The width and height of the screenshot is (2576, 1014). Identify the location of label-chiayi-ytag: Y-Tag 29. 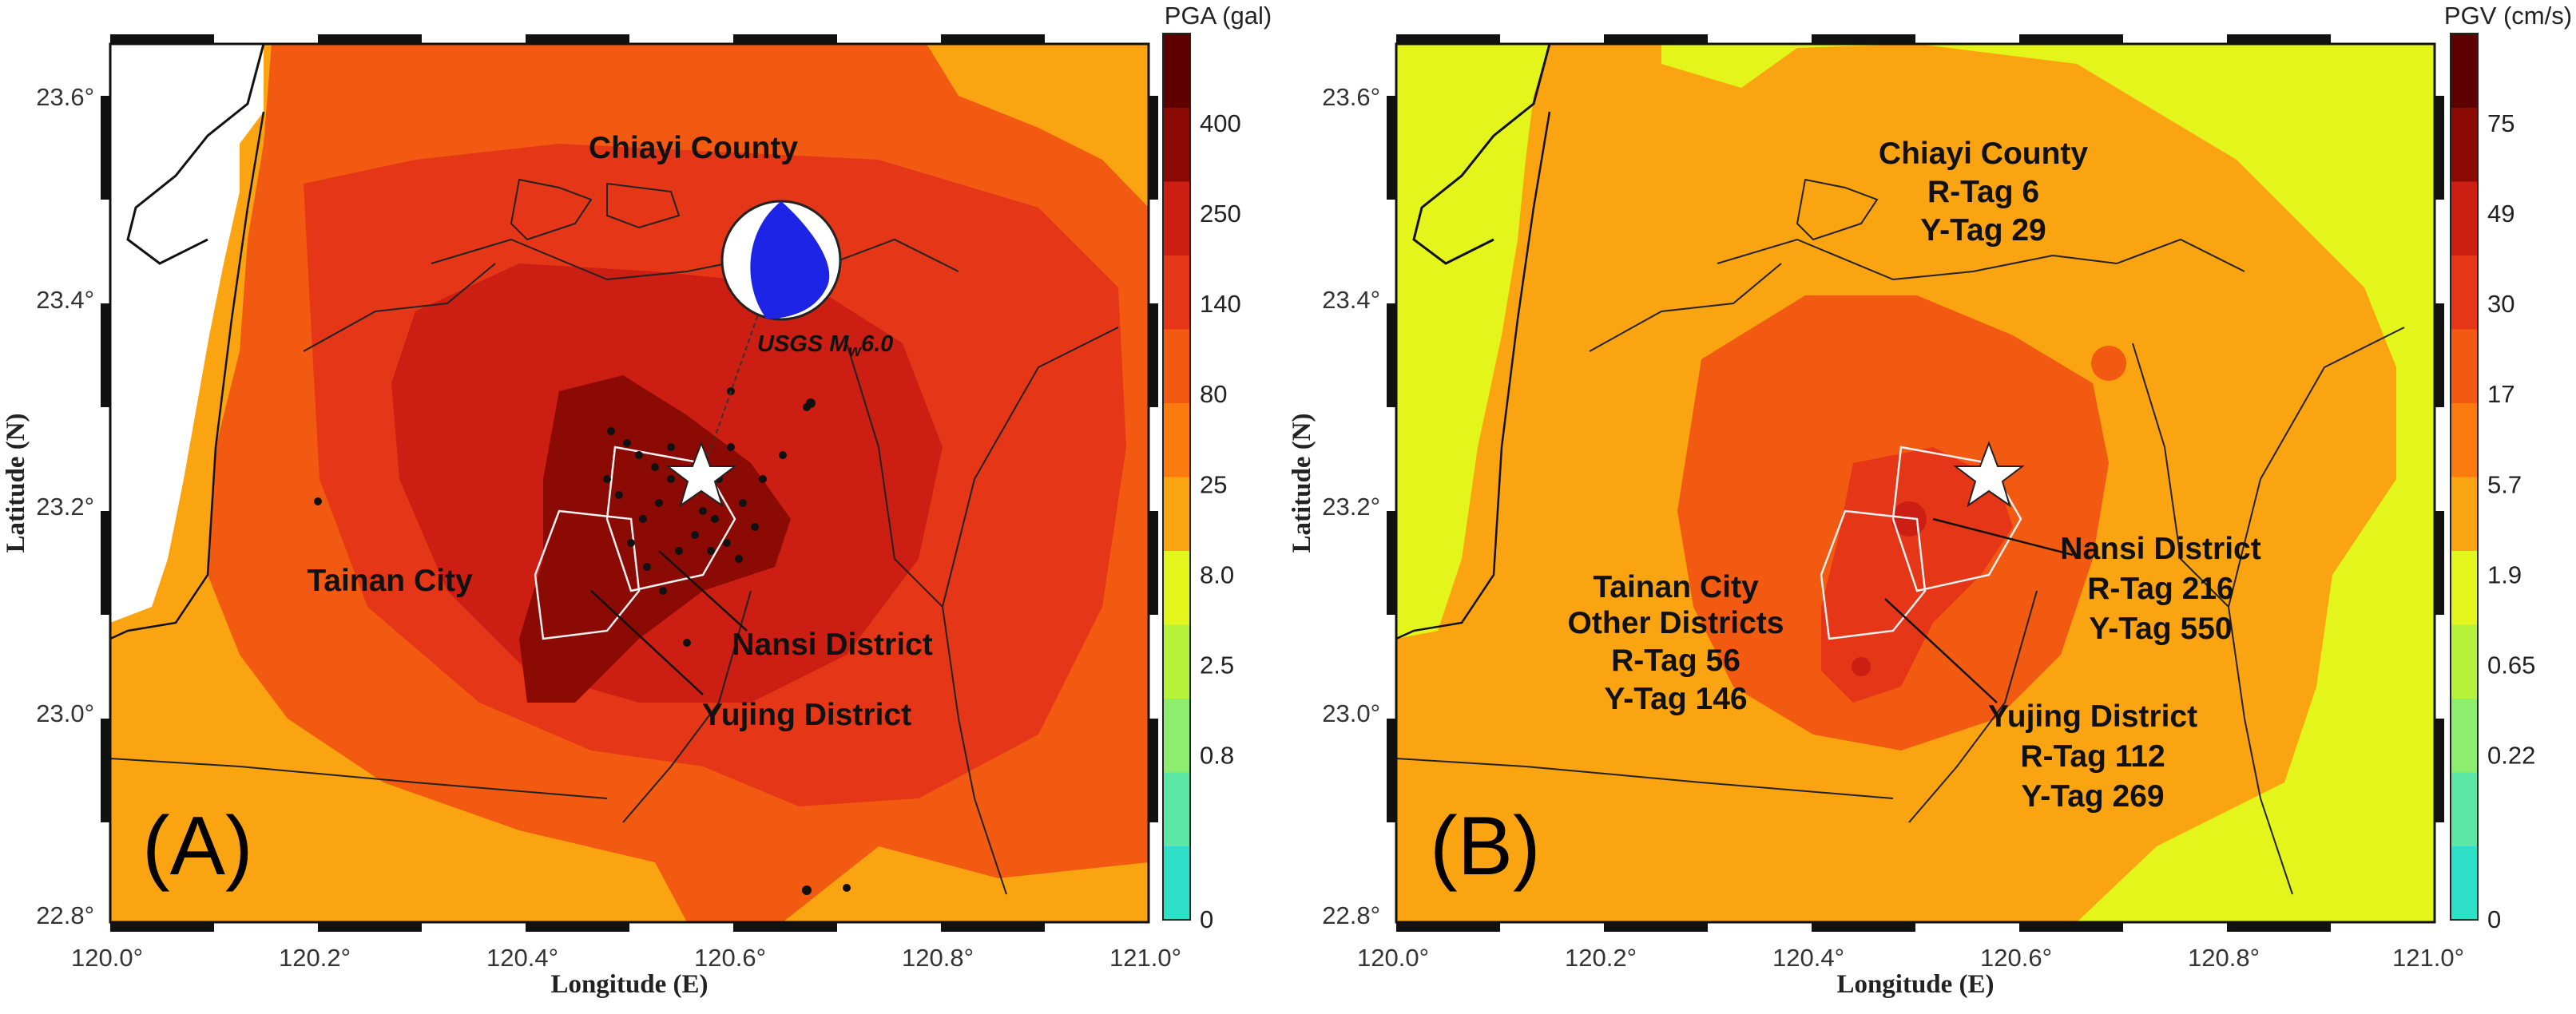
(1983, 230).